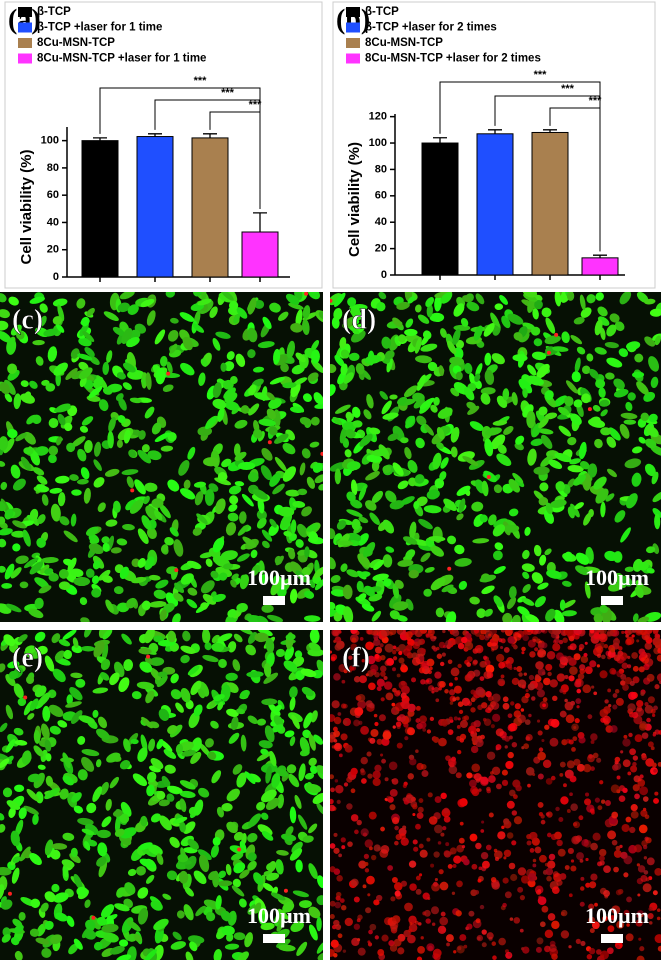 This screenshot has width=661, height=965. What do you see at coordinates (600, 266) in the screenshot?
I see `bar` at bounding box center [600, 266].